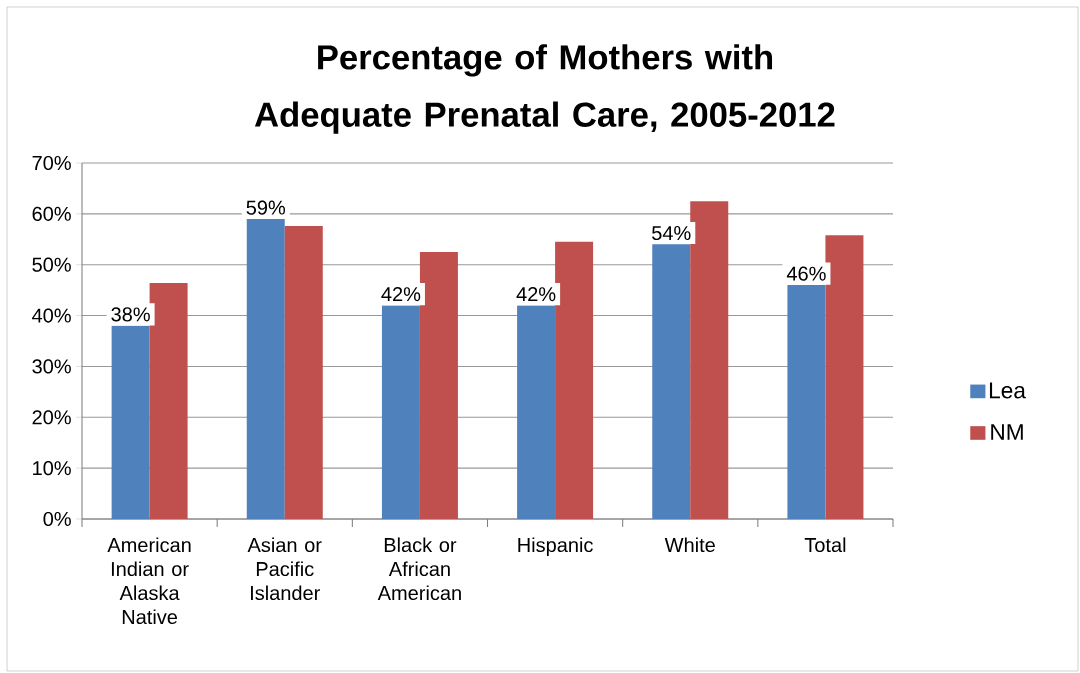  I want to click on y-tick-label: 20%, so click(51, 417).